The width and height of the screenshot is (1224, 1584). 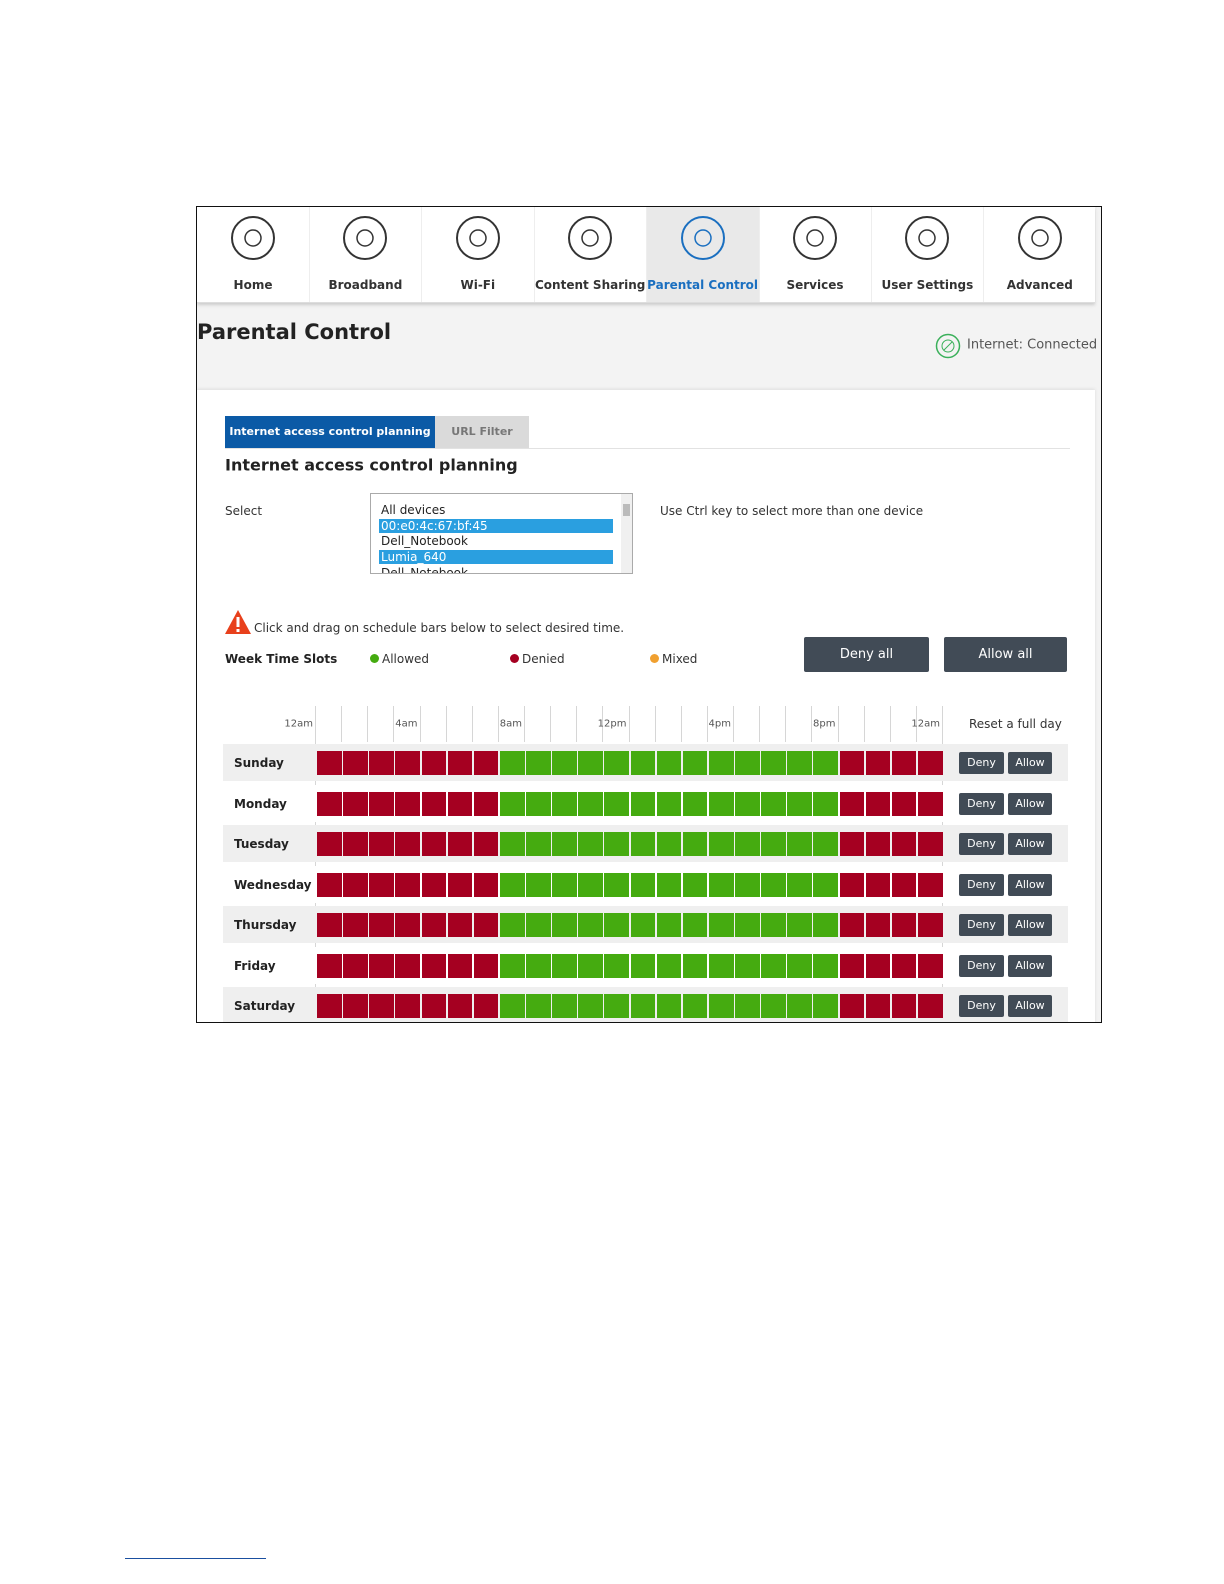 I want to click on list-option: Lumia_640, so click(x=496, y=557).